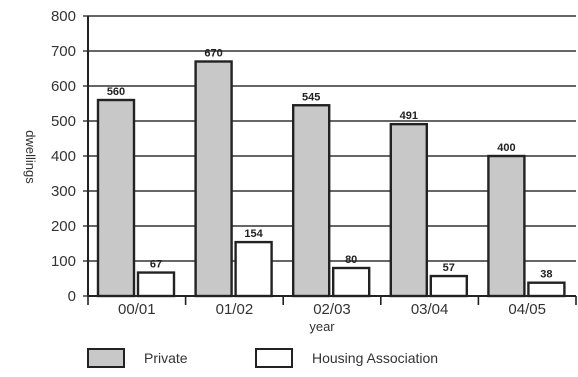 This screenshot has width=578, height=377. What do you see at coordinates (253, 234) in the screenshot?
I see `value-label-housing-association-01-02: 154` at bounding box center [253, 234].